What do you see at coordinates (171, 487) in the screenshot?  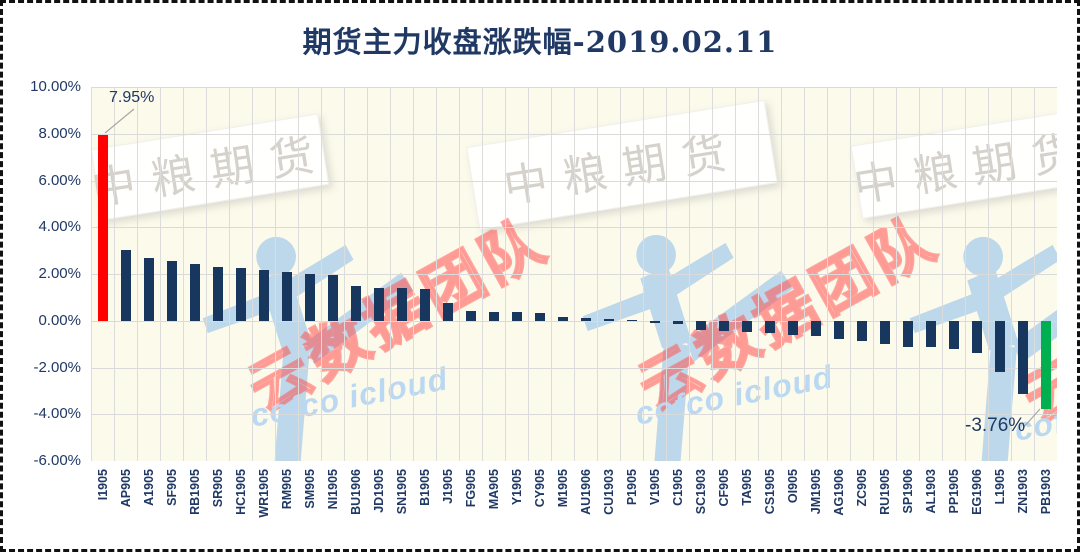 I see `xlabel-SF905: SF905` at bounding box center [171, 487].